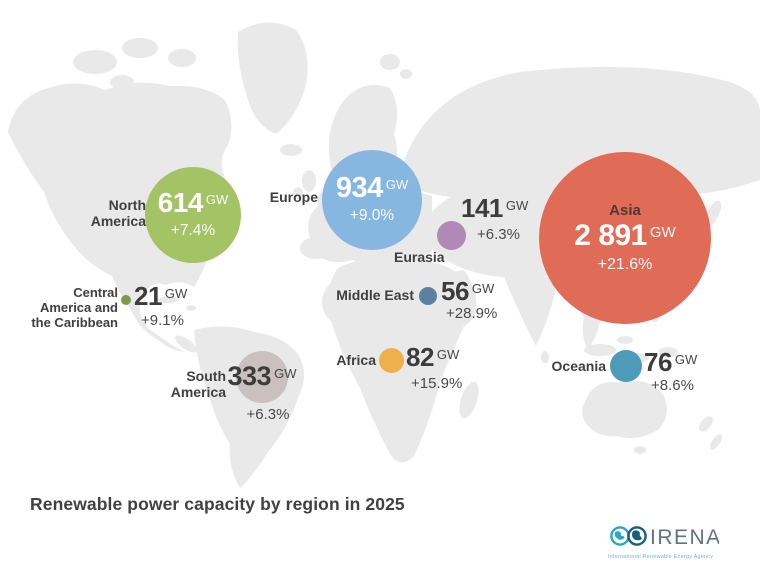 The height and width of the screenshot is (580, 760). I want to click on bubble-south-america, so click(262, 377).